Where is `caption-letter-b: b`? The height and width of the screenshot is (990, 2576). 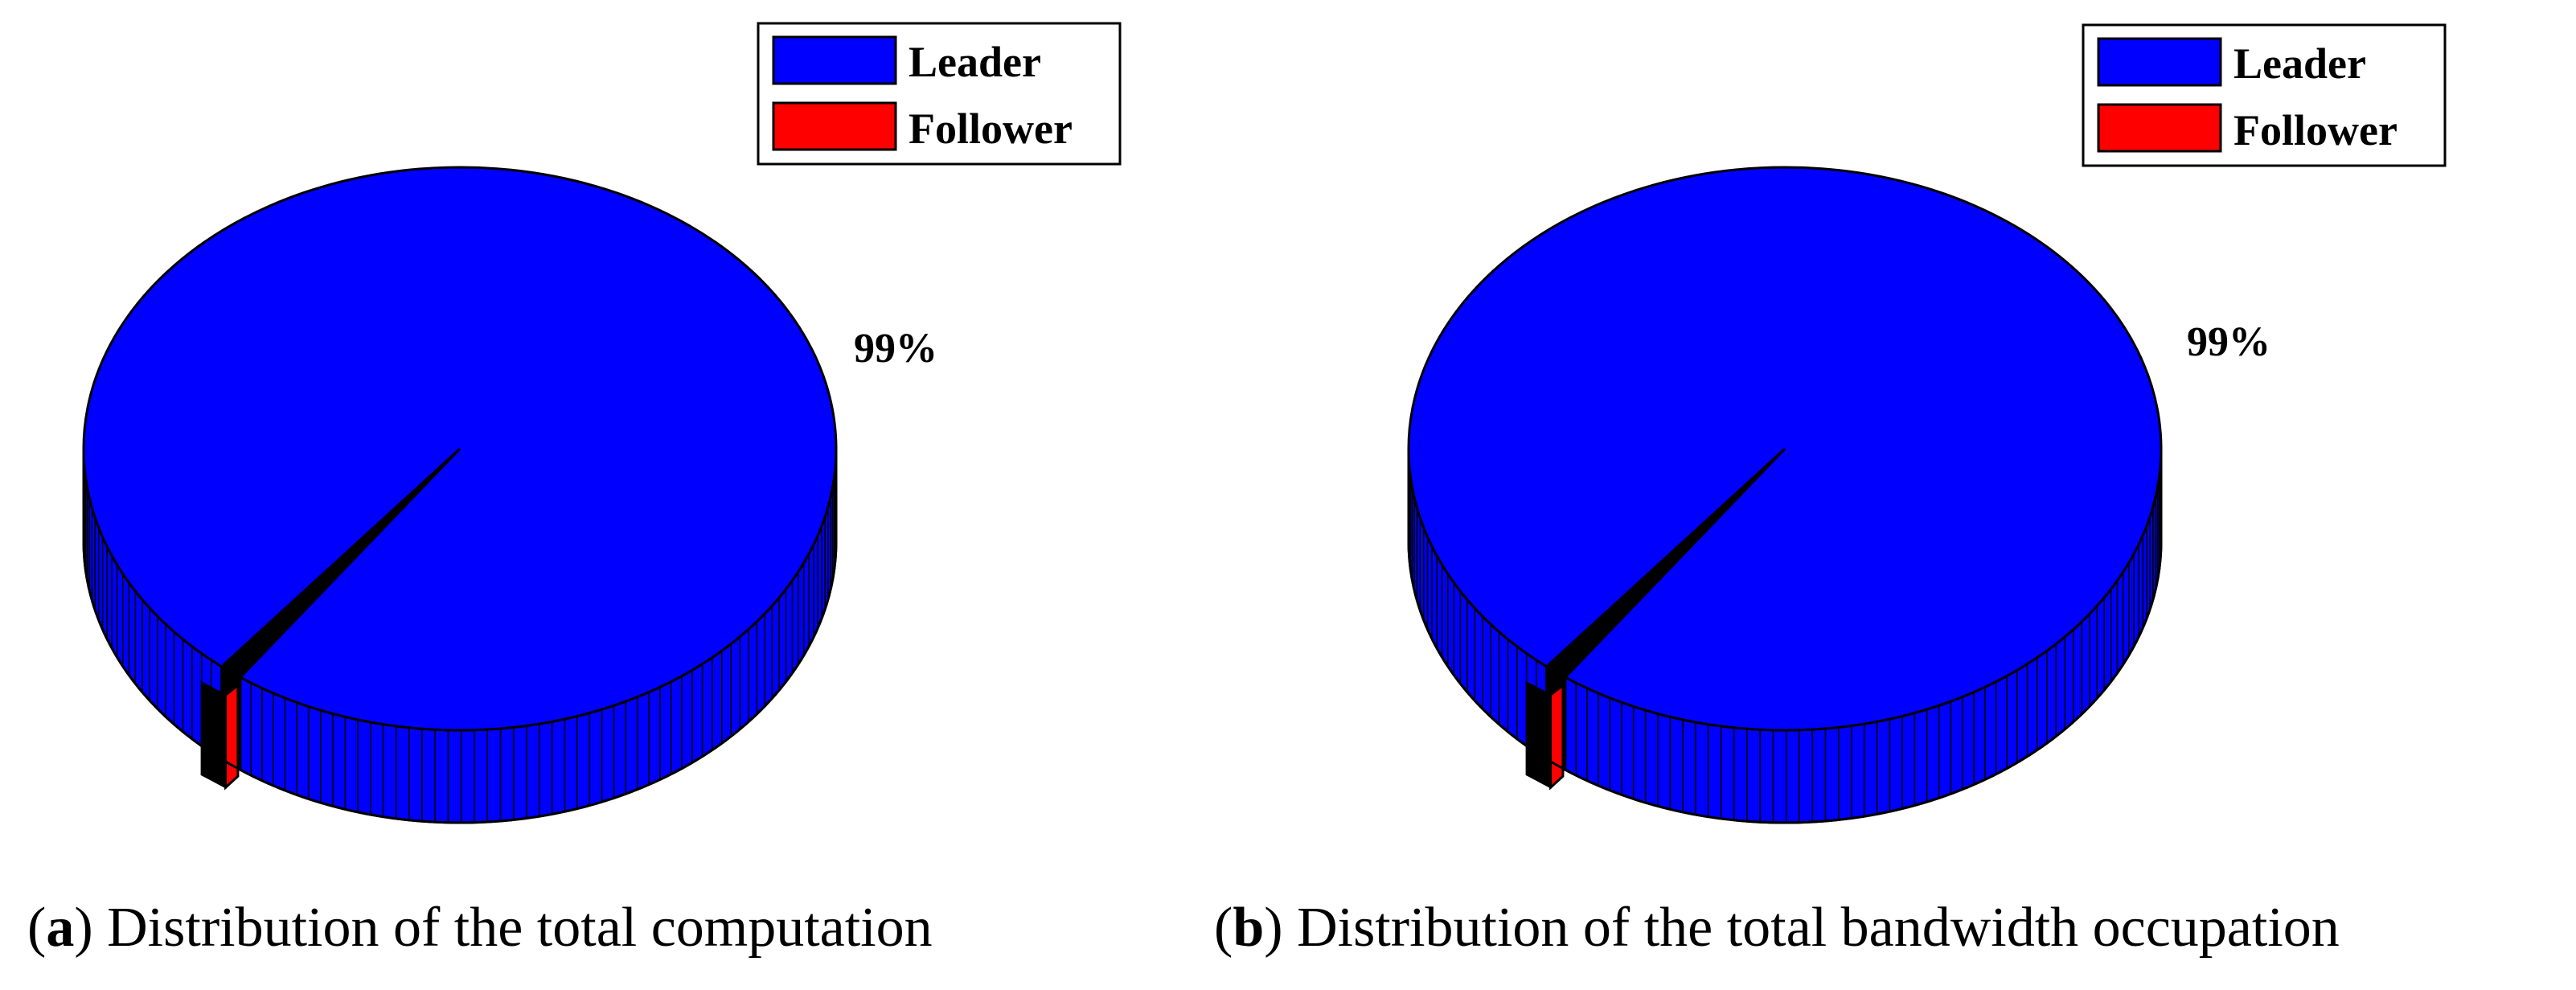 caption-letter-b: b is located at coordinates (1248, 928).